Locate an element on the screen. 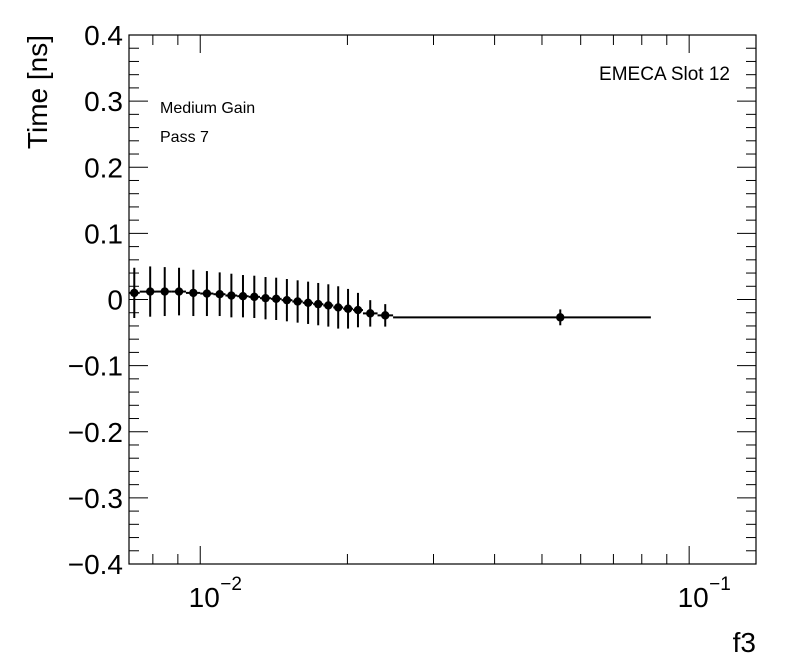  x-axis-label: f3 is located at coordinates (744, 642).